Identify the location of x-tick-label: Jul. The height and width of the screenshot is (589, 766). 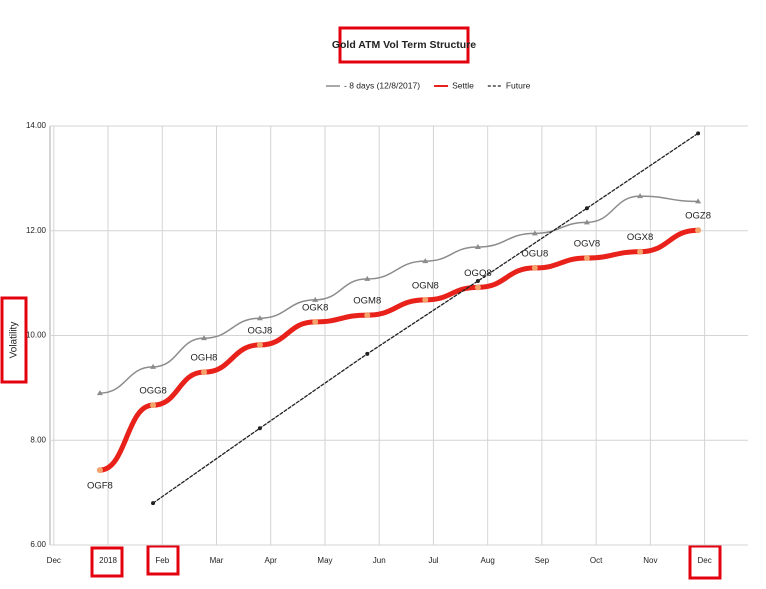
(433, 560).